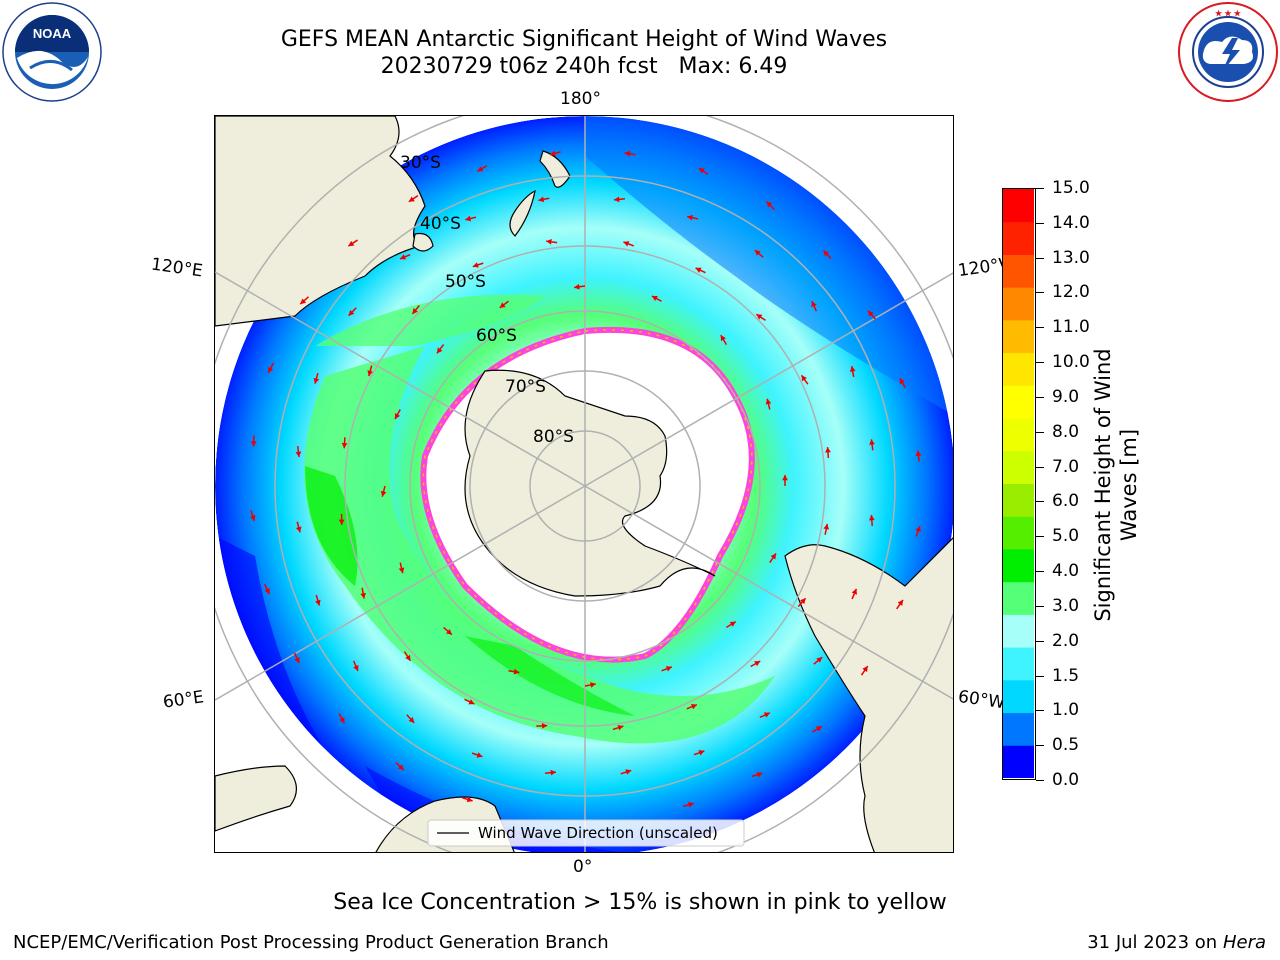  I want to click on map-legend: Wind Wave Direction (unscaled), so click(586, 833).